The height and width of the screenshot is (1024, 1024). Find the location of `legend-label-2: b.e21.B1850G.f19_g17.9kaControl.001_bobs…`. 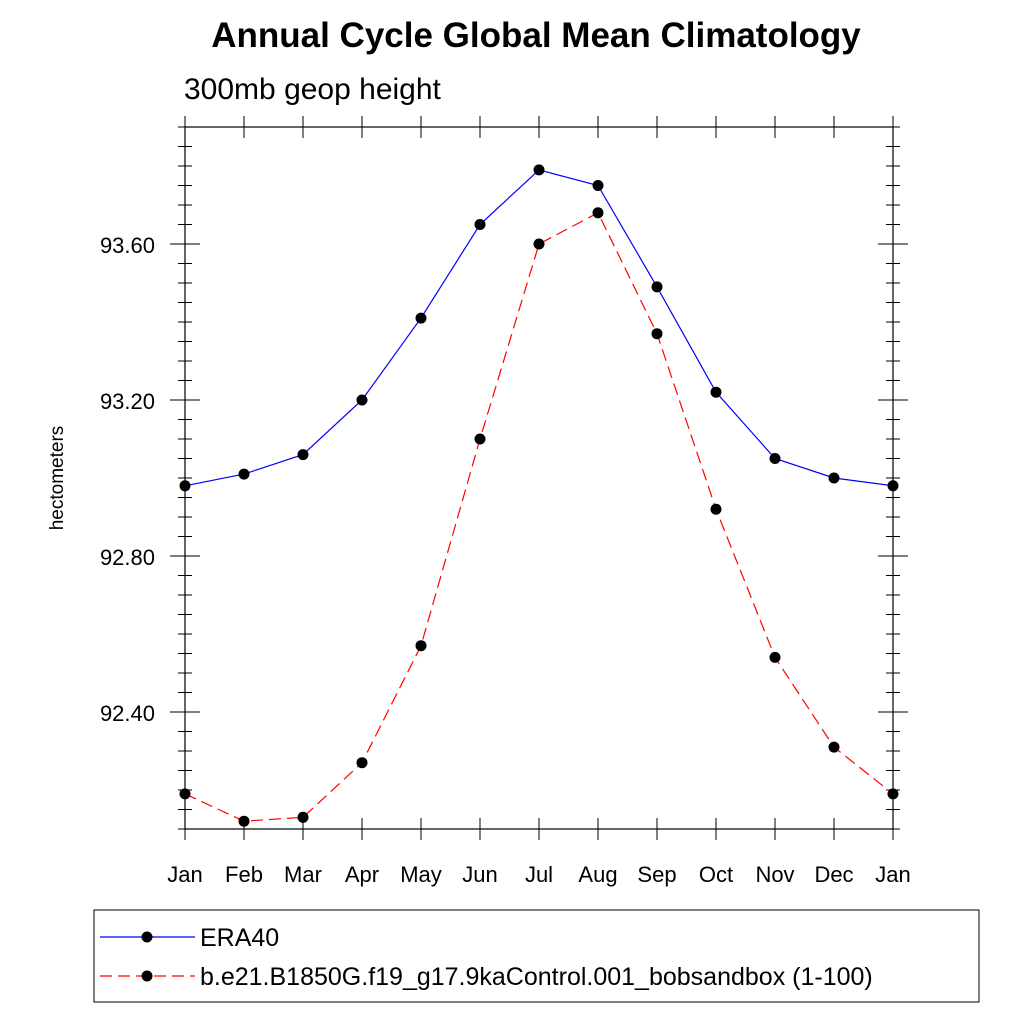

legend-label-2: b.e21.B1850G.f19_g17.9kaControl.001_bobs… is located at coordinates (536, 977).